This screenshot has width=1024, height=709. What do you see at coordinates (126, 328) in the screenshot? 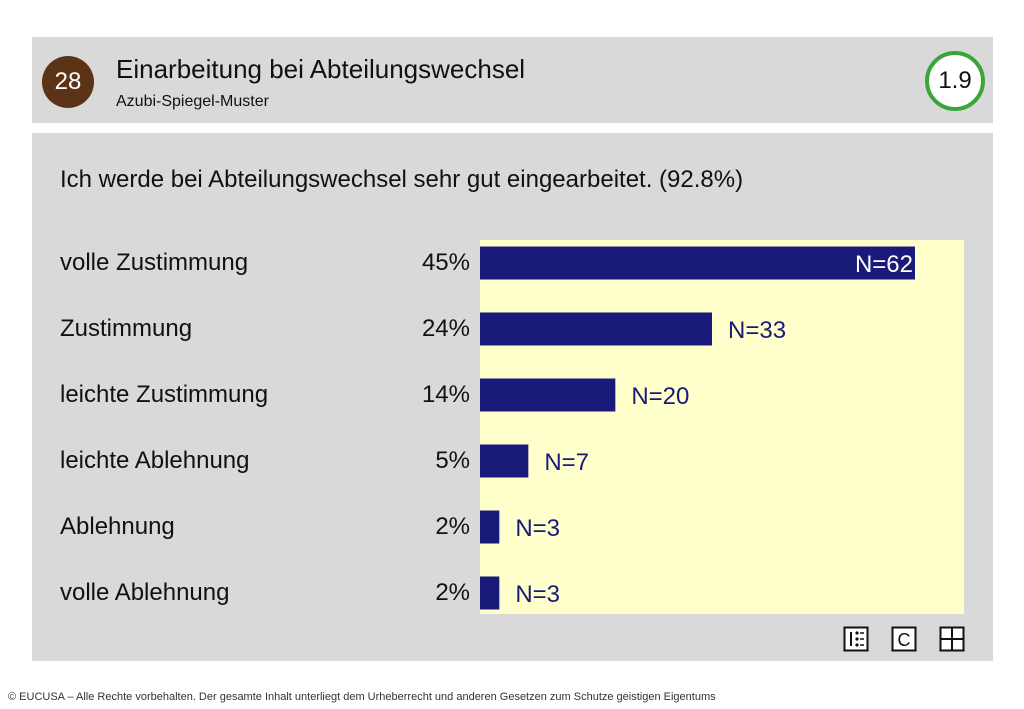
I see `row-label-zustimmung: Zustimmung` at bounding box center [126, 328].